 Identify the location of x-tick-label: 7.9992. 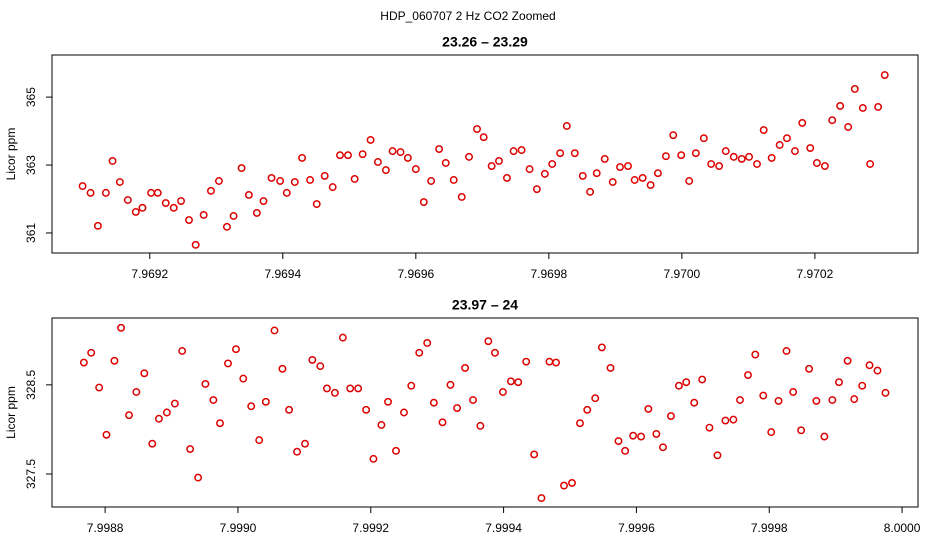
(370, 528).